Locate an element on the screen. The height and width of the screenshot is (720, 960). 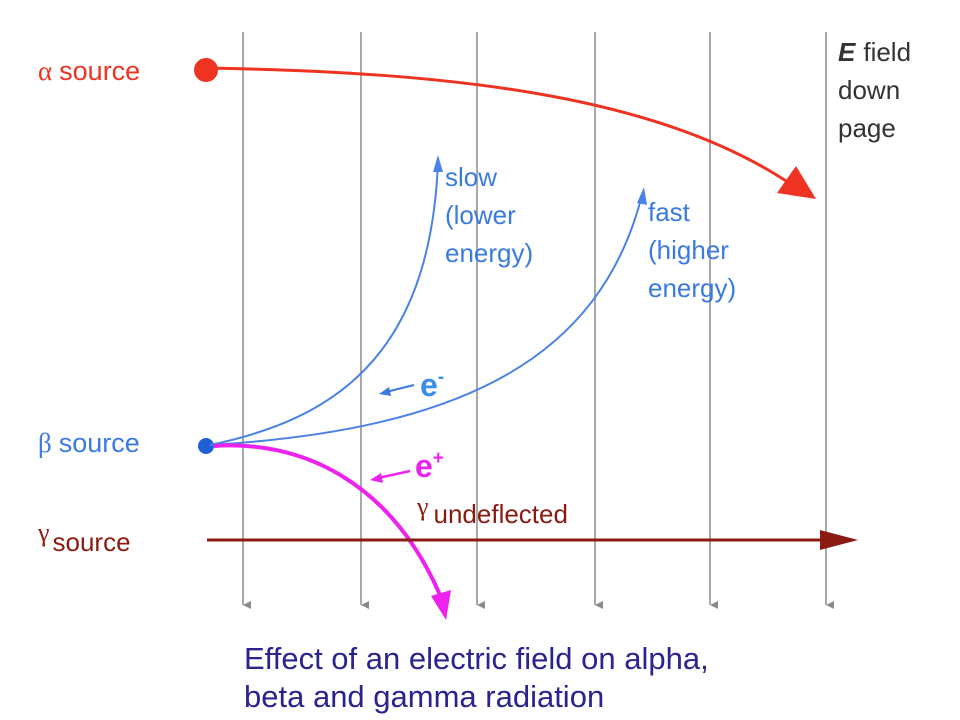
gamma-source-label: γ source is located at coordinates (84, 537).